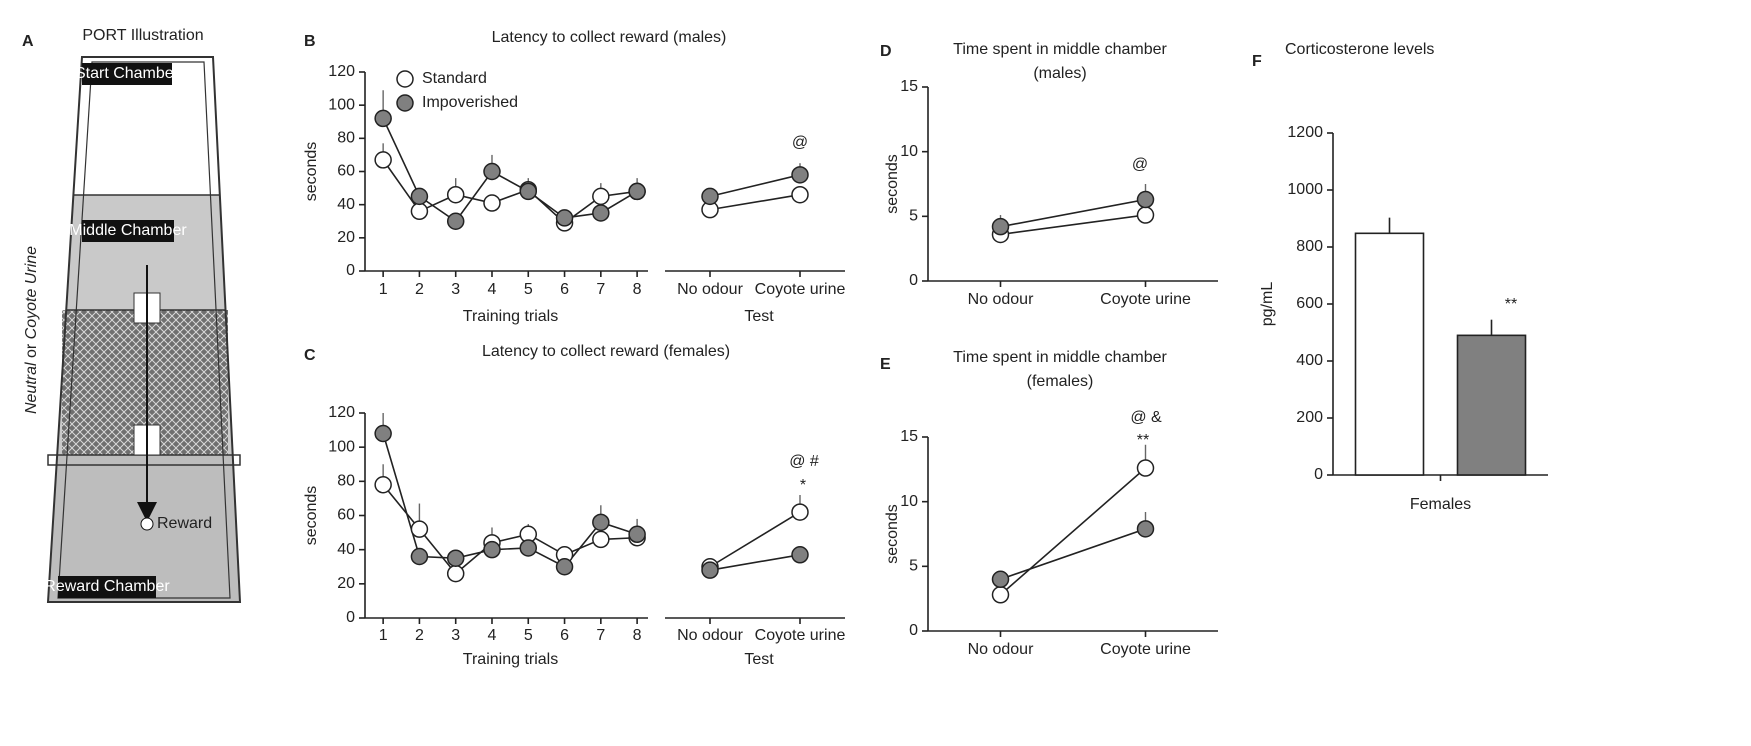  Describe the element at coordinates (1309, 303) in the screenshot. I see `y-tick-label: 600` at that location.